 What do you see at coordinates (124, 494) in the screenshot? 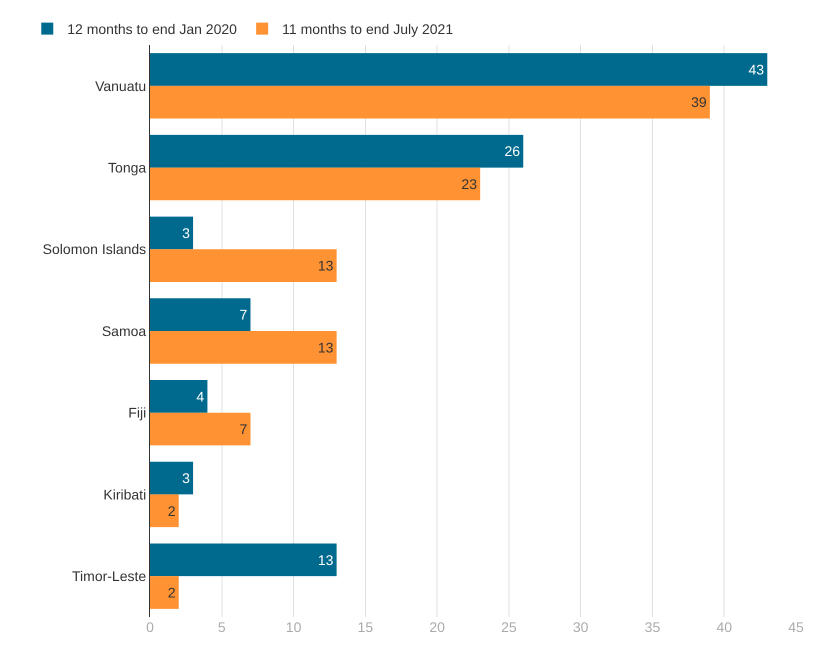
I see `y-tick-label: Kiribati` at bounding box center [124, 494].